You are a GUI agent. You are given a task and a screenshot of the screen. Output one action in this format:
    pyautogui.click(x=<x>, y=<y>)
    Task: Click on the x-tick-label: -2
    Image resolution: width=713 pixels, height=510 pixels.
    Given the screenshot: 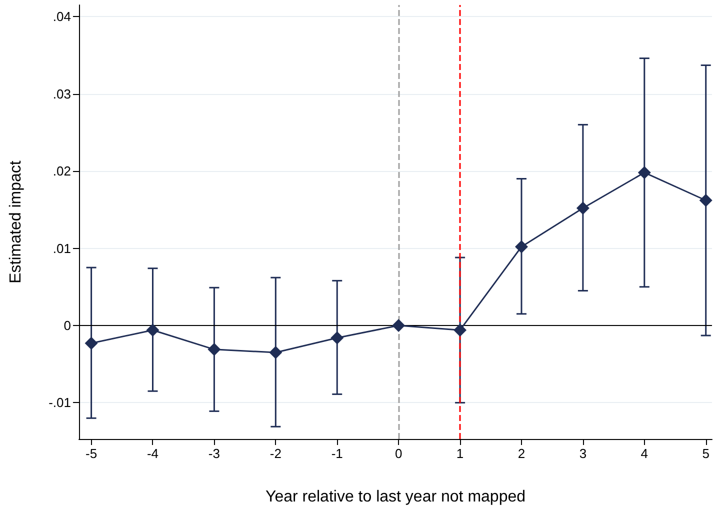 What is the action you would take?
    pyautogui.click(x=276, y=453)
    